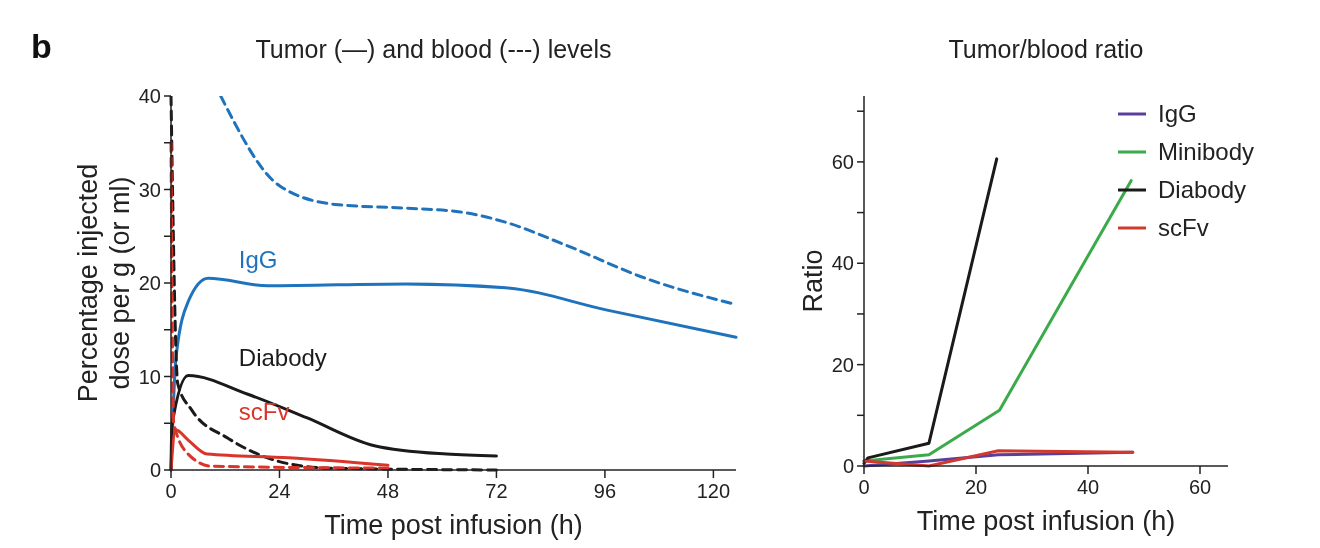  Describe the element at coordinates (1206, 152) in the screenshot. I see `legend-label: Minibody` at that location.